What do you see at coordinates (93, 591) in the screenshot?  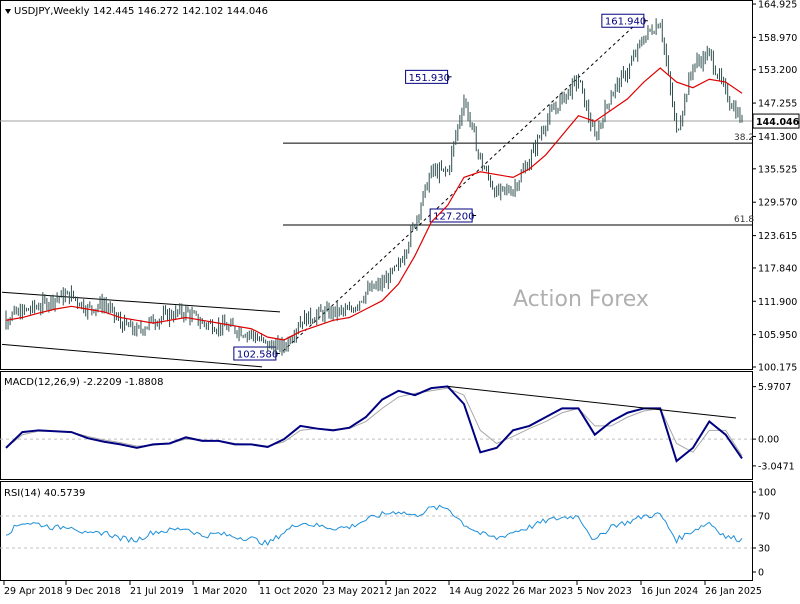 I see `x-tick-label: 9 Dec 2018` at bounding box center [93, 591].